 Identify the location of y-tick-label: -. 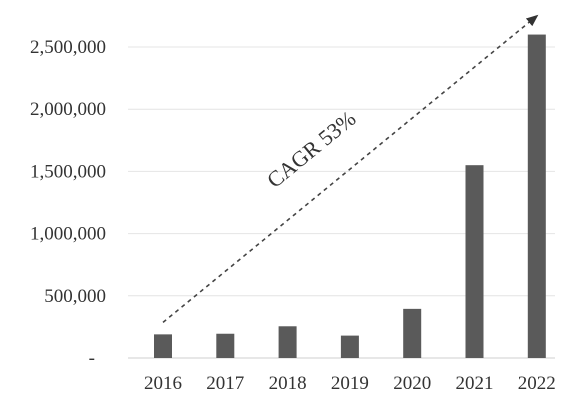
(92, 358).